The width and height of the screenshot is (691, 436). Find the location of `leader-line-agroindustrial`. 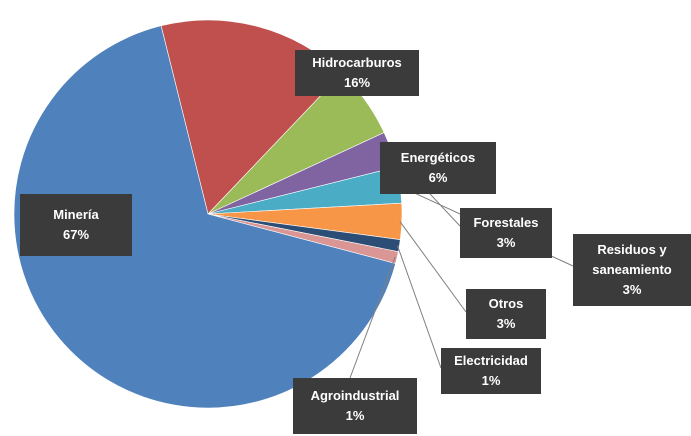

leader-line-agroindustrial is located at coordinates (372, 318).